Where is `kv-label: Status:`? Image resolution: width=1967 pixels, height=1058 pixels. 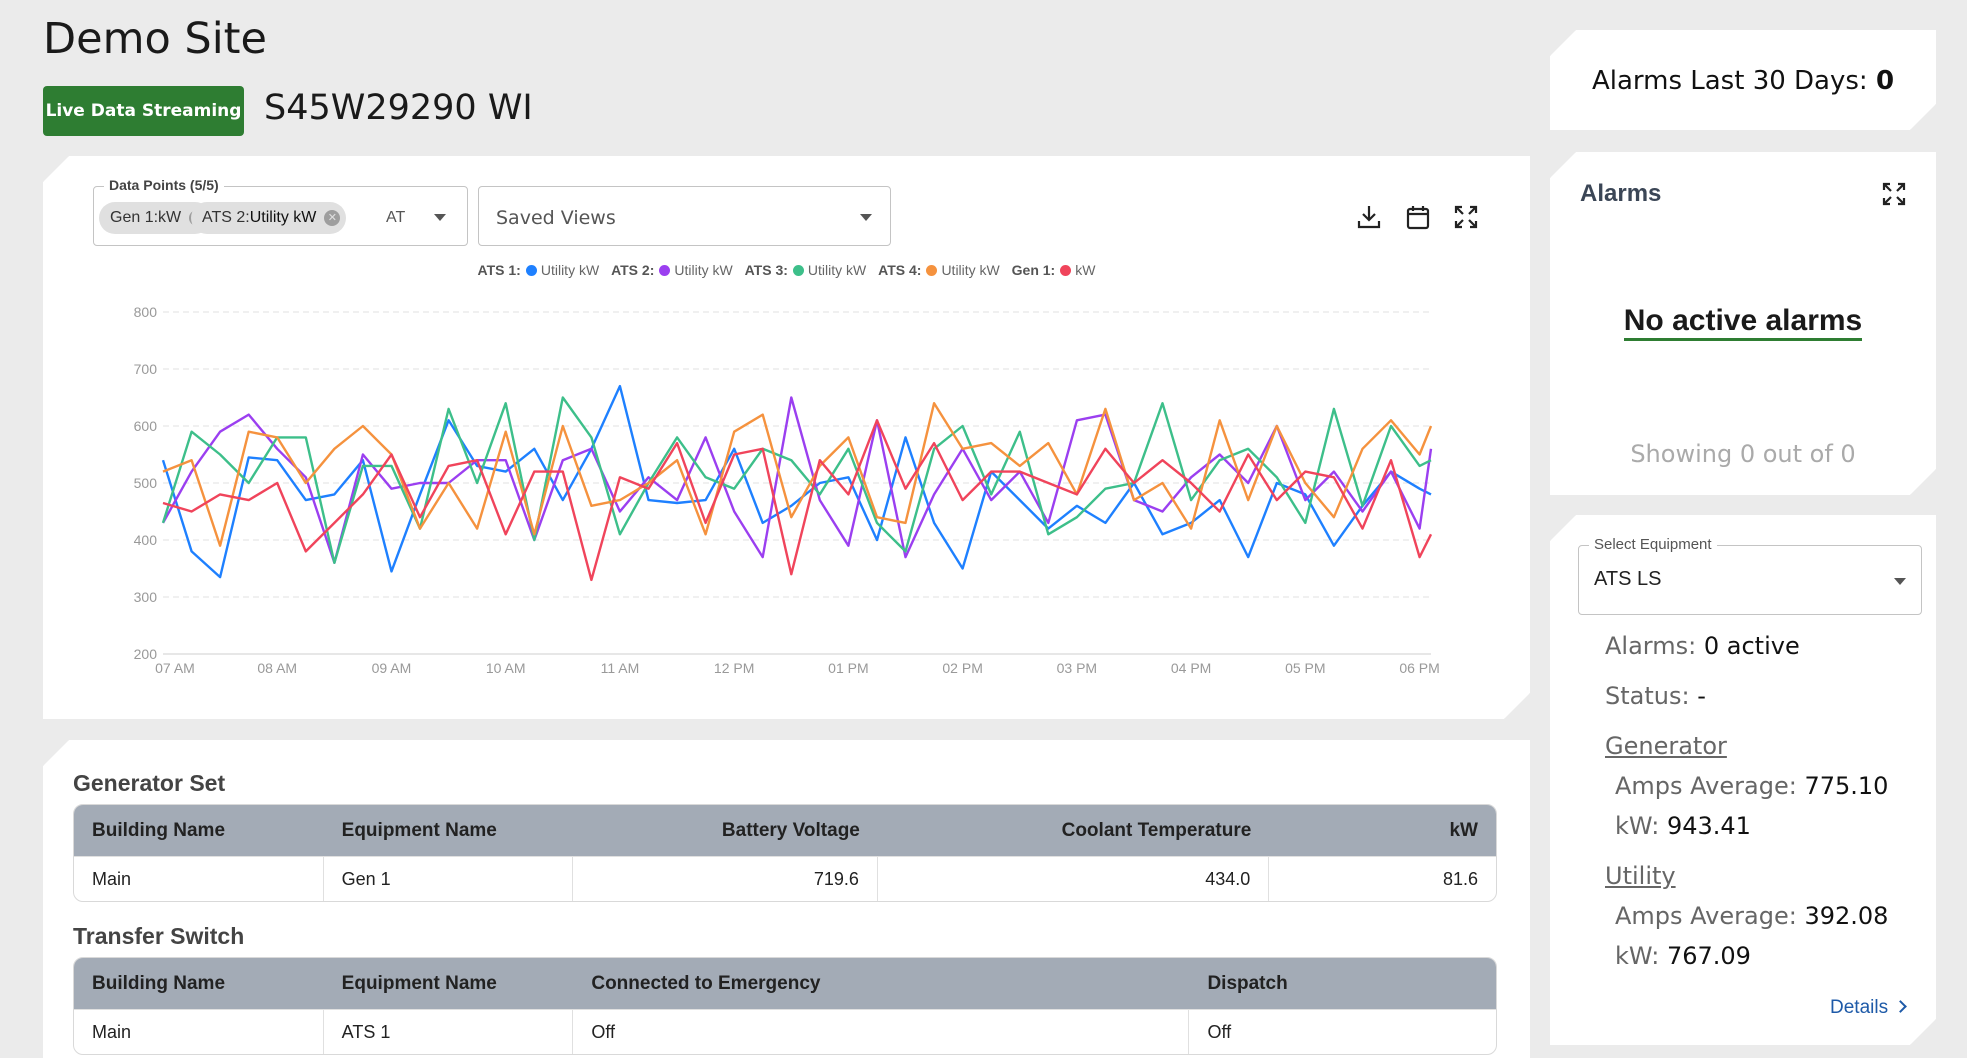 kv-label: Status: is located at coordinates (1647, 696).